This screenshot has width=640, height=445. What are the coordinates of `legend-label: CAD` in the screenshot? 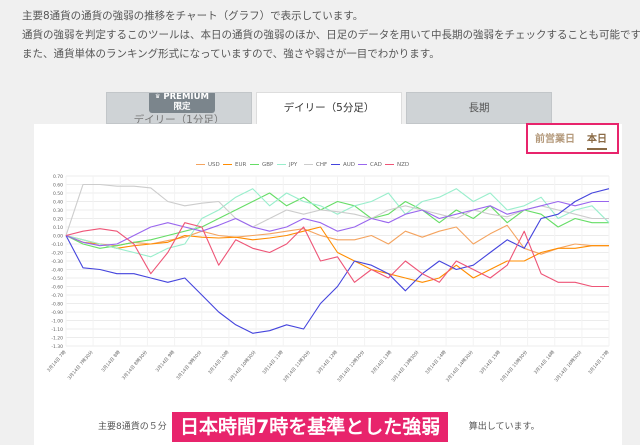 It's located at (376, 165).